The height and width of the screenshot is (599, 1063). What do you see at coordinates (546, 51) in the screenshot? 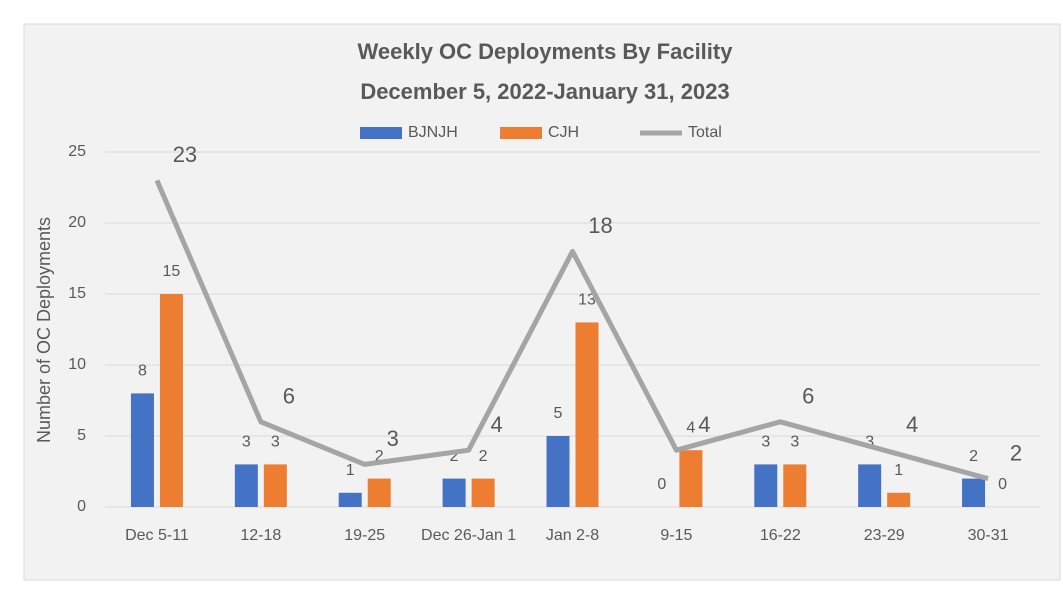
I see `chart-title: Weekly OC Deployments By Facility` at bounding box center [546, 51].